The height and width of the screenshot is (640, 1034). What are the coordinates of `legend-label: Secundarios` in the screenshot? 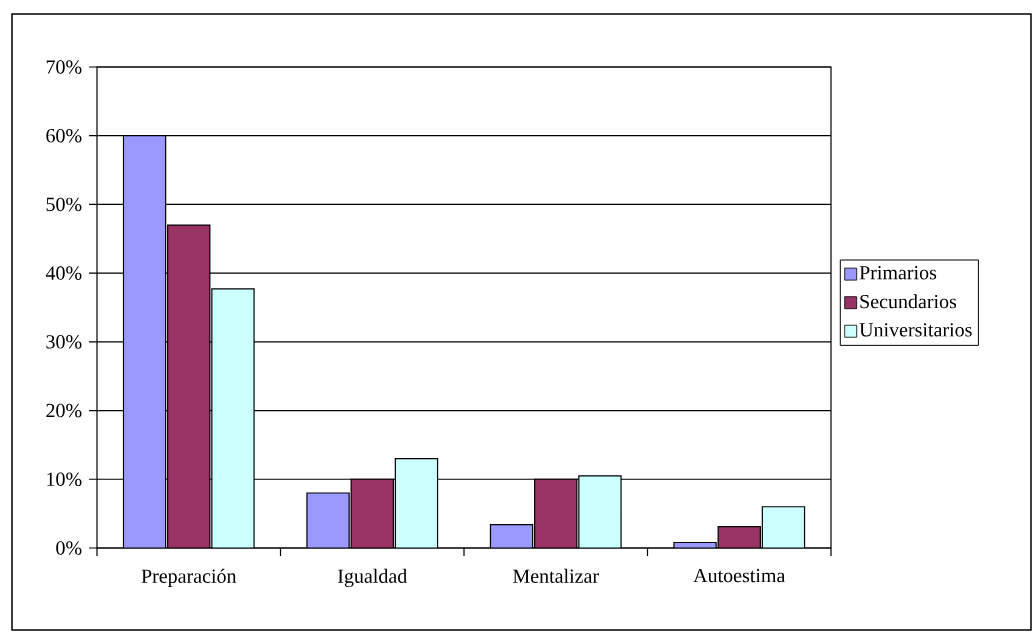 It's located at (908, 301).